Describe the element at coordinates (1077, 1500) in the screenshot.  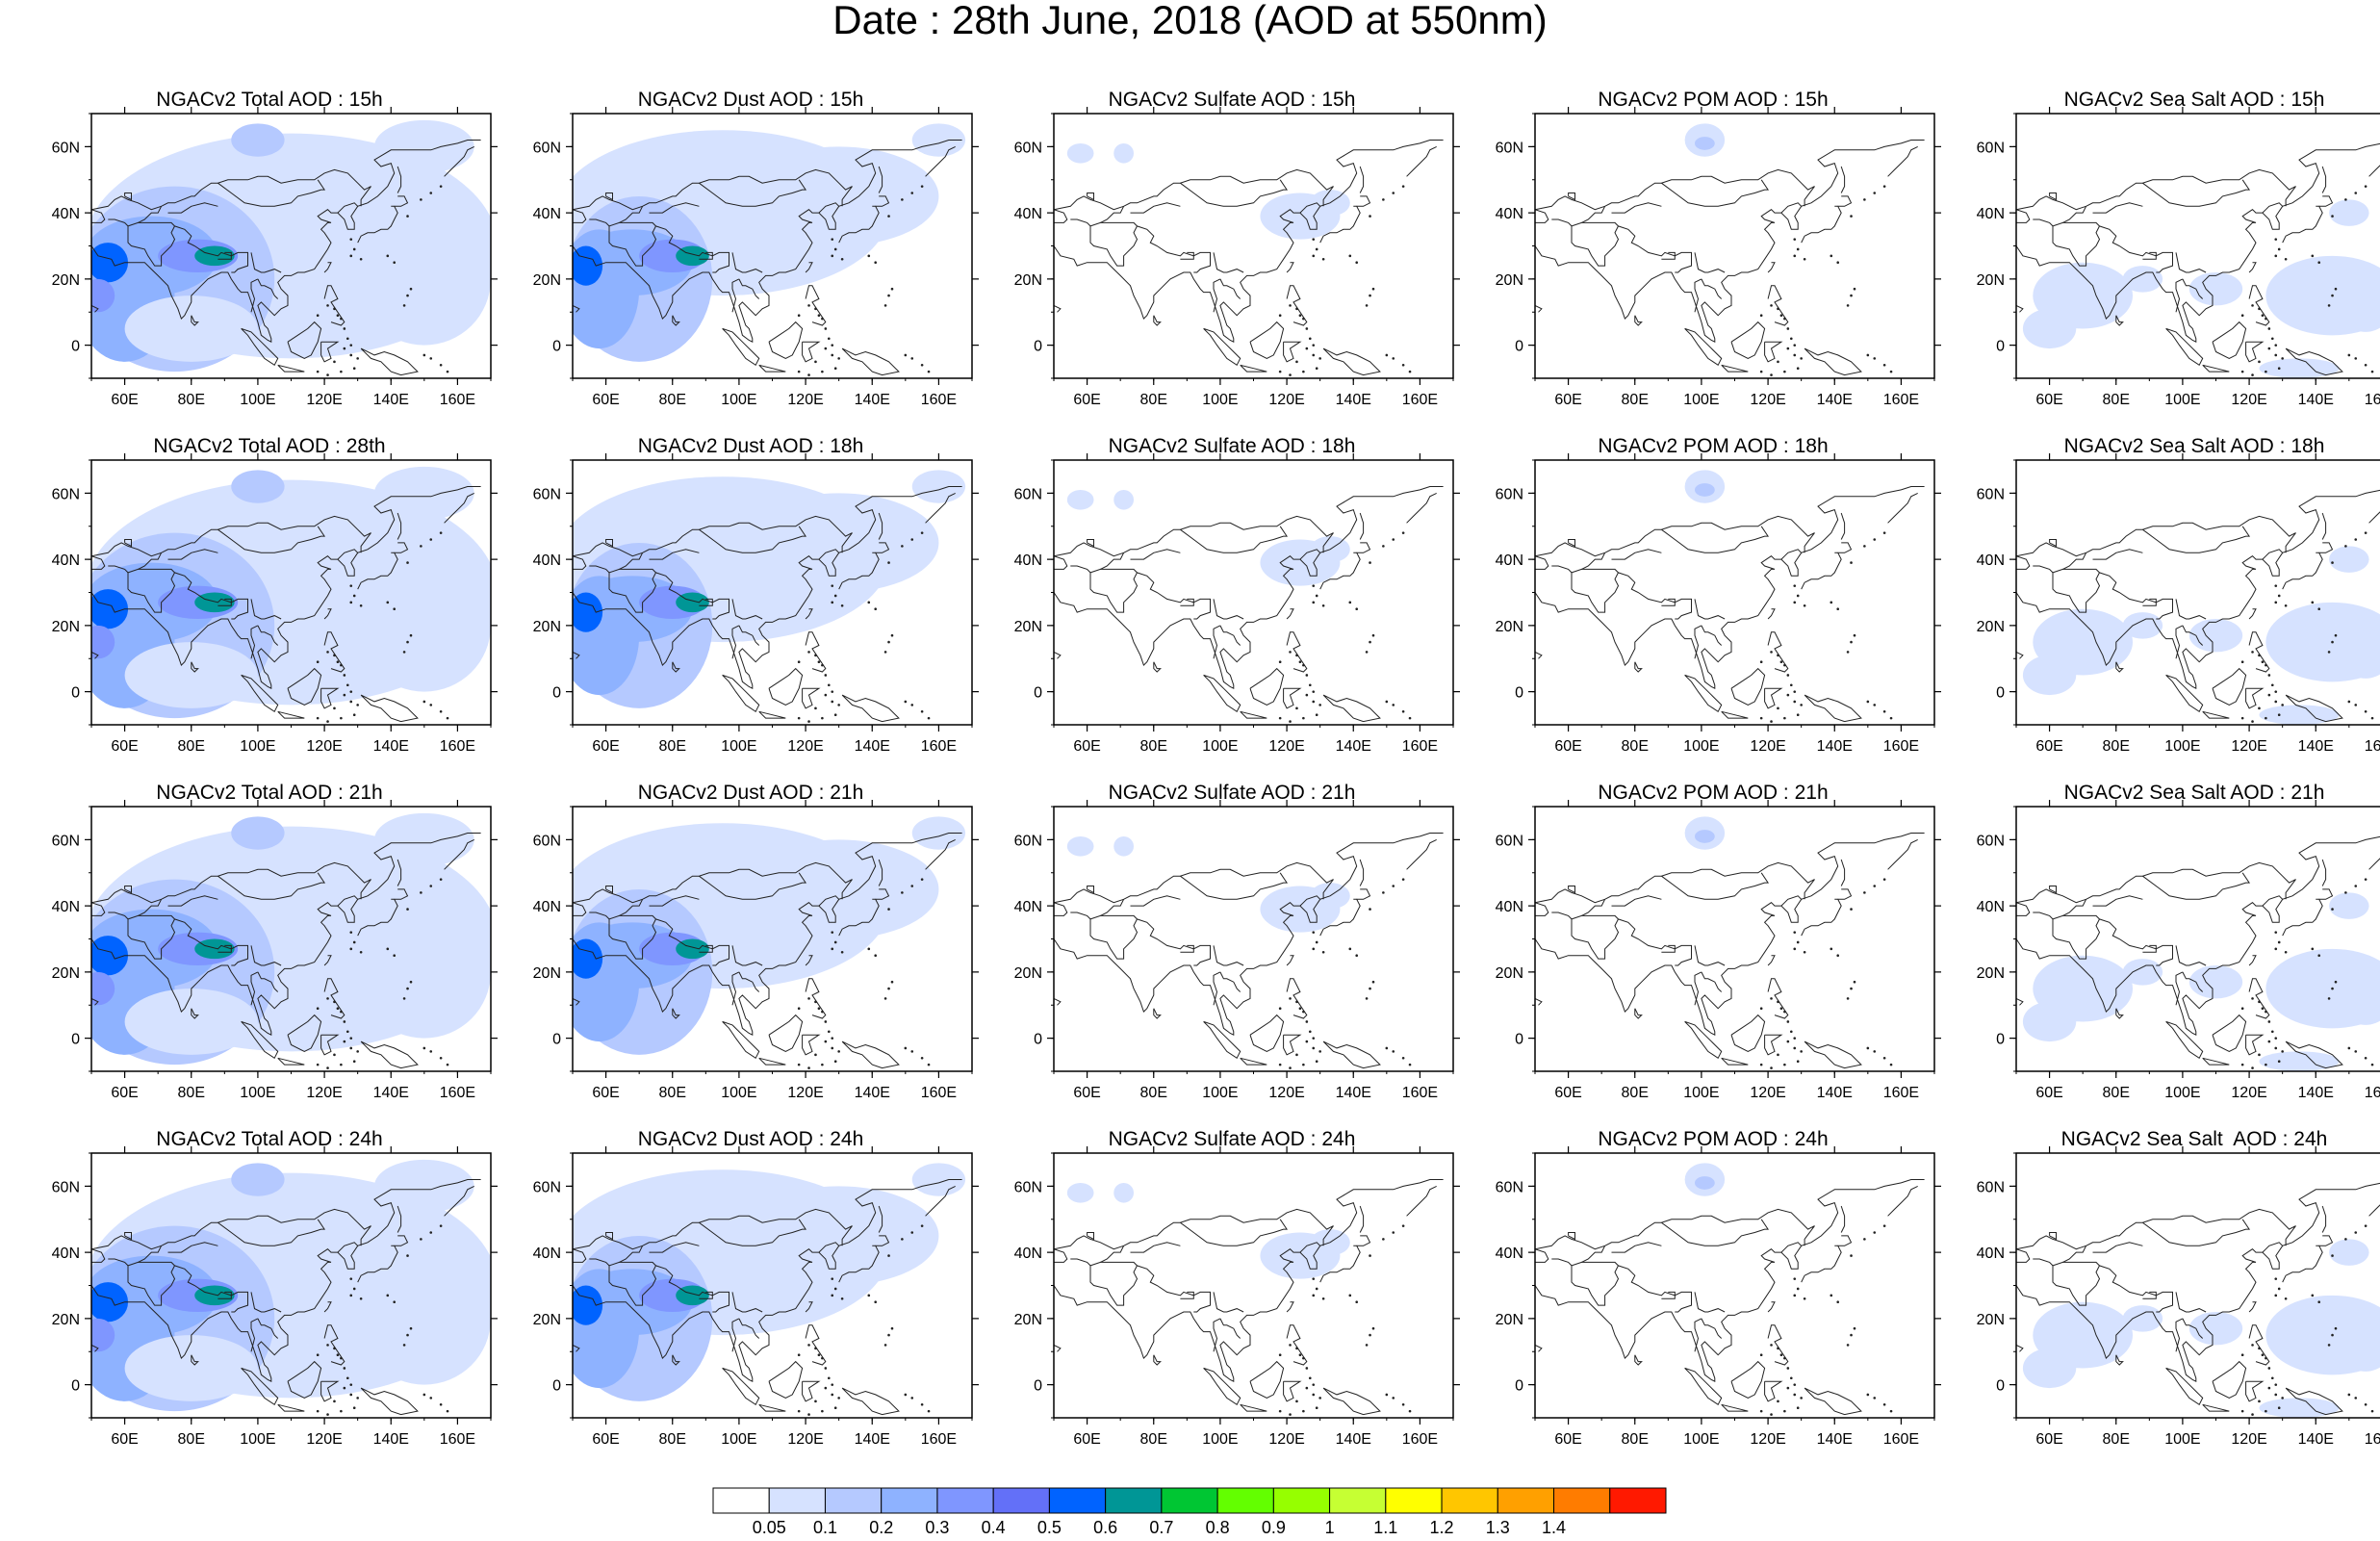
I see `colorbar-box` at that location.